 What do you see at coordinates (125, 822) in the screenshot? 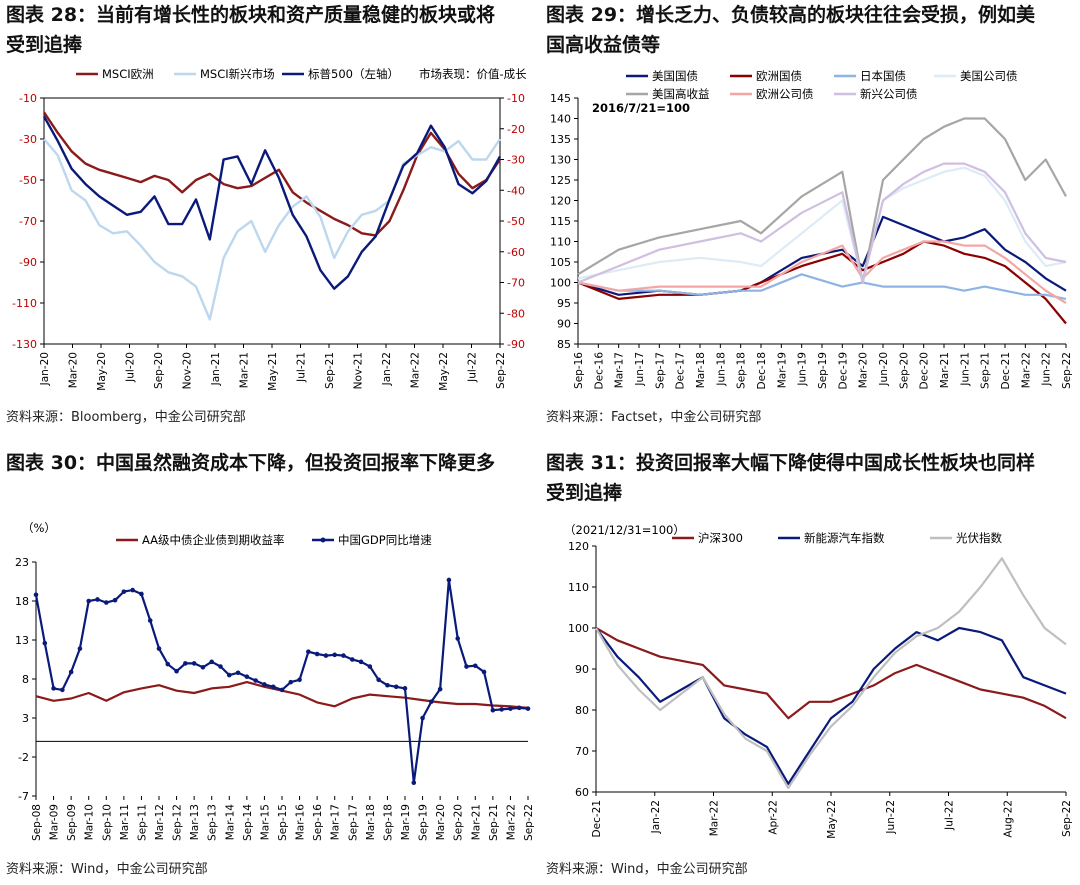
I see `x-tick-label: Mar-11` at bounding box center [125, 822].